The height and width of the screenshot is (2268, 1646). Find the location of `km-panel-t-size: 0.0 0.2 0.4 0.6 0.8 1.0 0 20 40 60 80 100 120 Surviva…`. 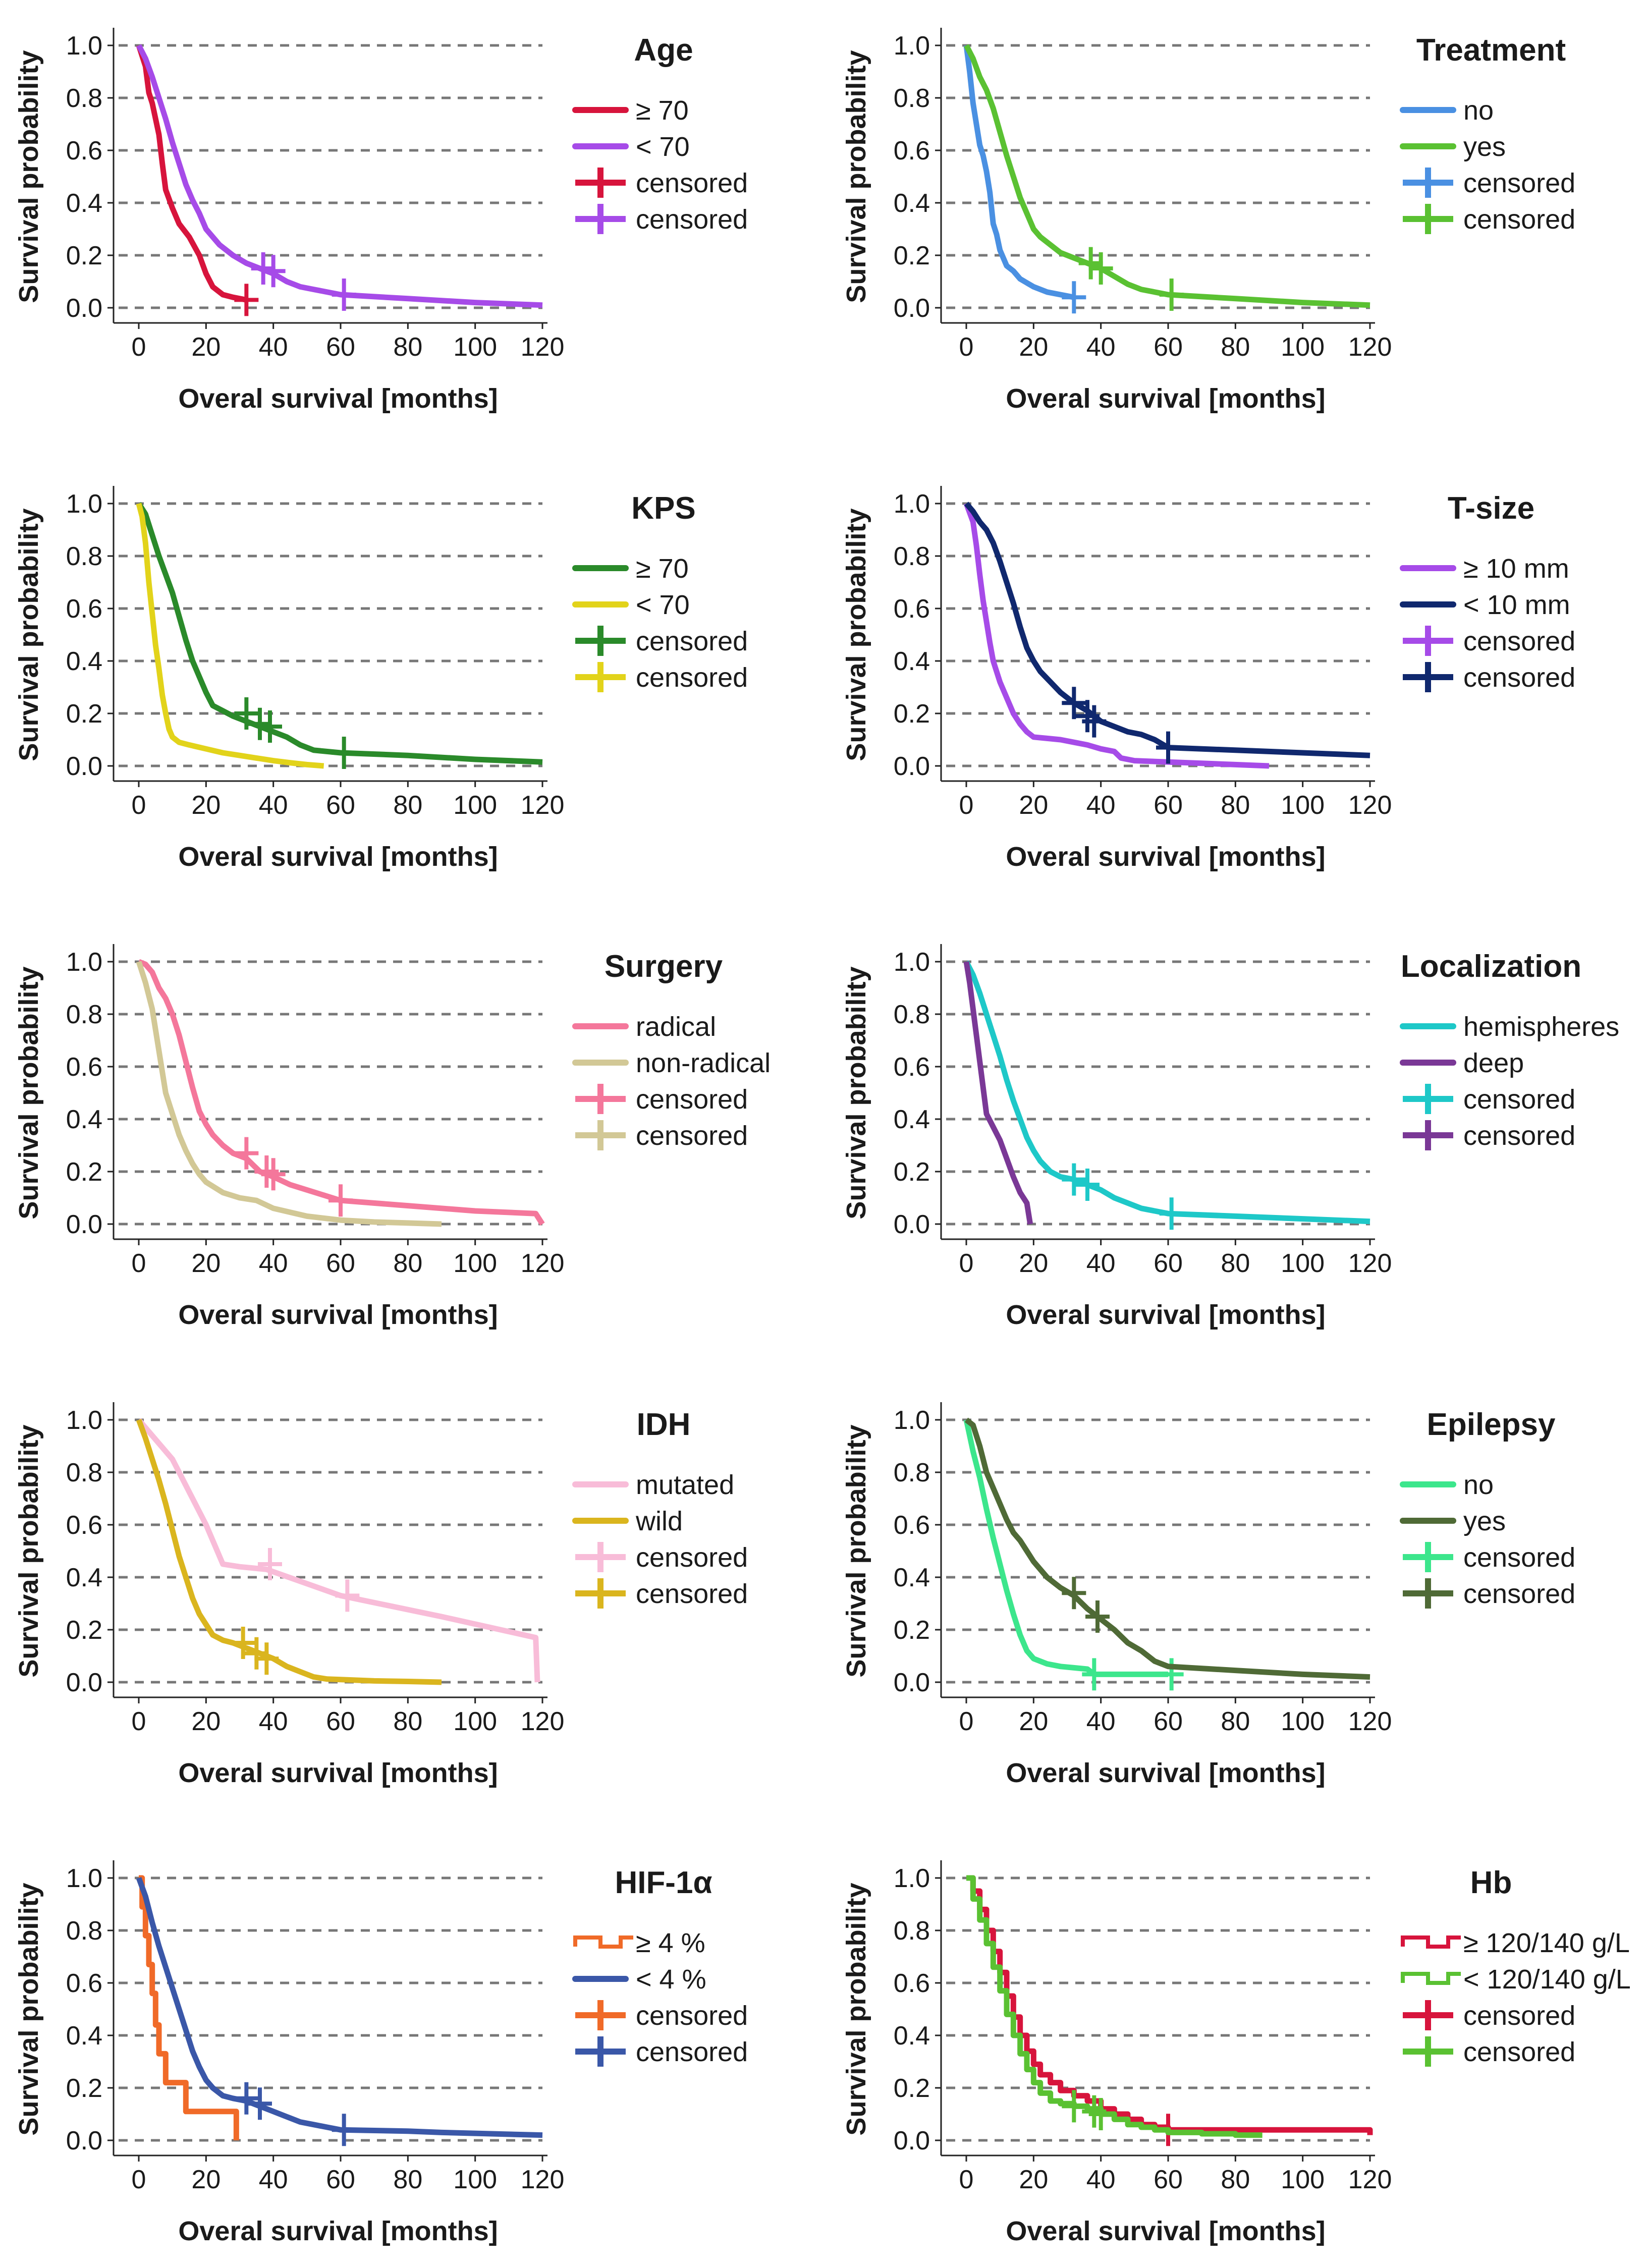

km-panel-t-size: 0.0 0.2 0.4 0.6 0.8 1.0 0 20 40 60 80 100 120 Surviva… is located at coordinates (1208, 679).